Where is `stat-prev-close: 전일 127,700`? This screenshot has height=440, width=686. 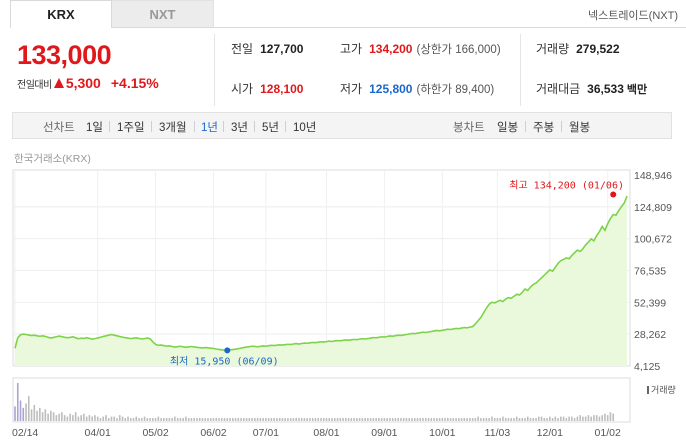 stat-prev-close: 전일 127,700 is located at coordinates (267, 48).